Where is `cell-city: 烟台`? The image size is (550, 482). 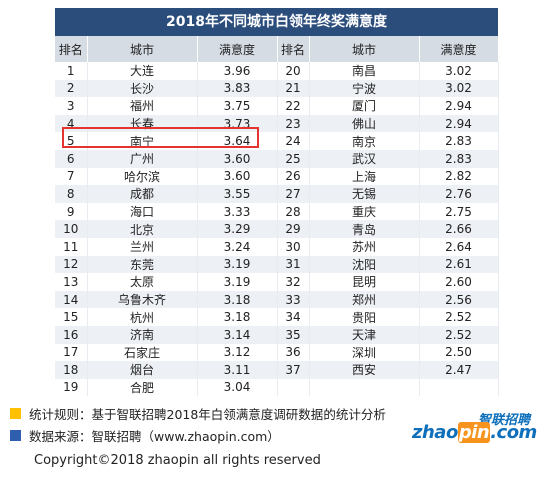 cell-city: 烟台 is located at coordinates (142, 370).